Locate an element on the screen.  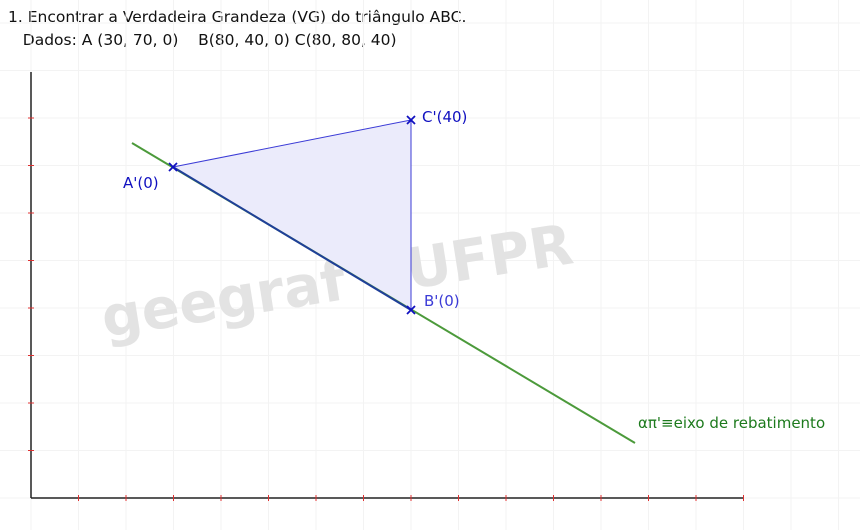
segment-a-b is located at coordinates (292, 238).